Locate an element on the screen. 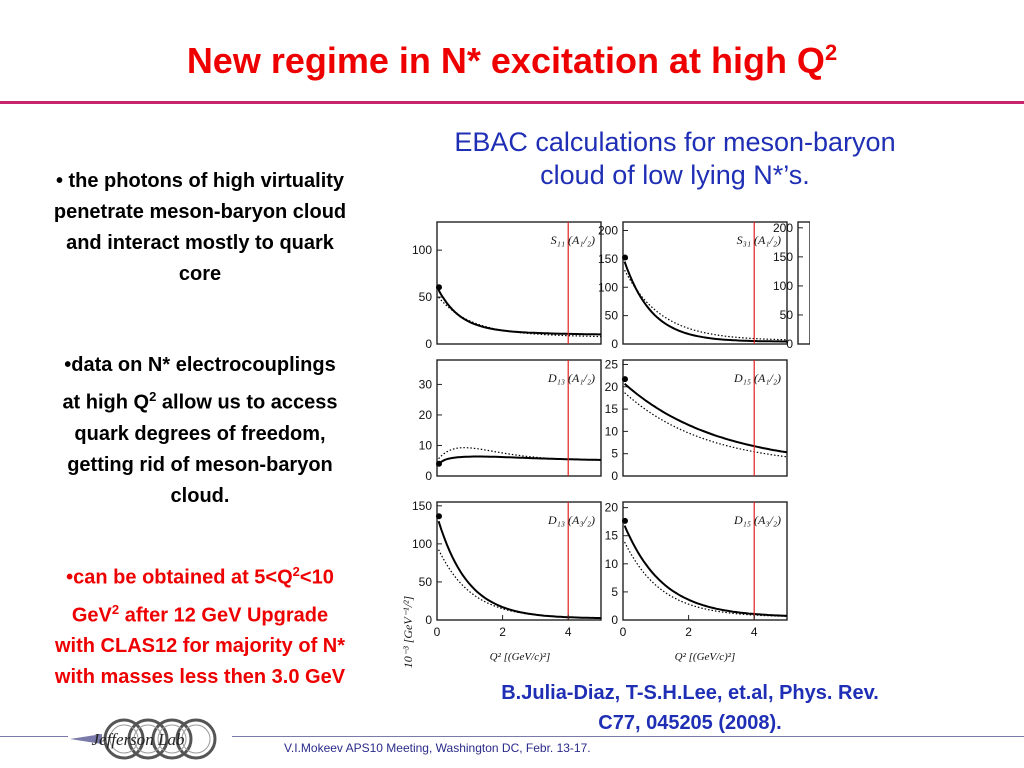 The image size is (1024, 768). y-axis-label: 10⁻³ [GeV⁻¹/²] is located at coordinates (408, 631).